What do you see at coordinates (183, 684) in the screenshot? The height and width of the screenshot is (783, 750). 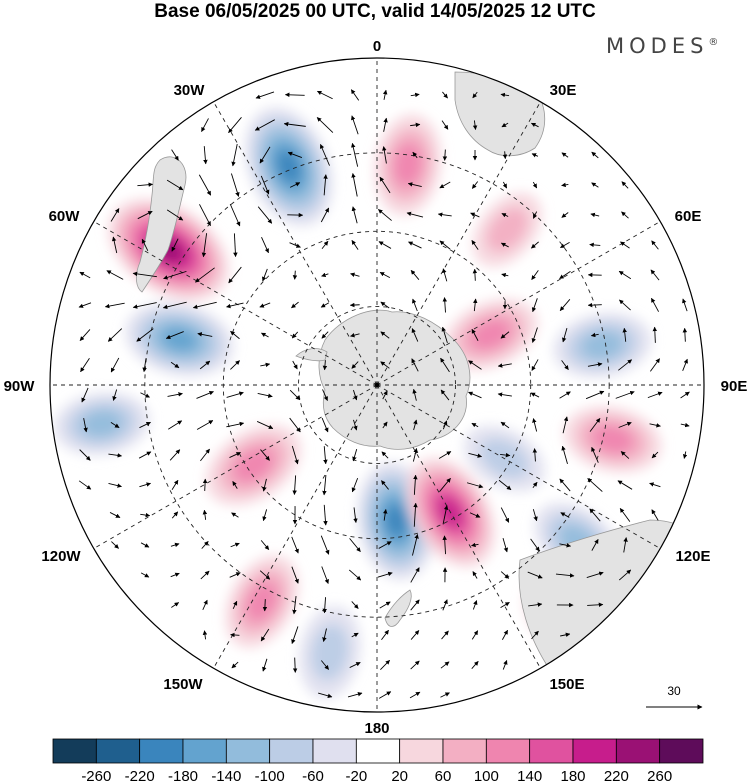 I see `lon-label-150w: 150W` at bounding box center [183, 684].